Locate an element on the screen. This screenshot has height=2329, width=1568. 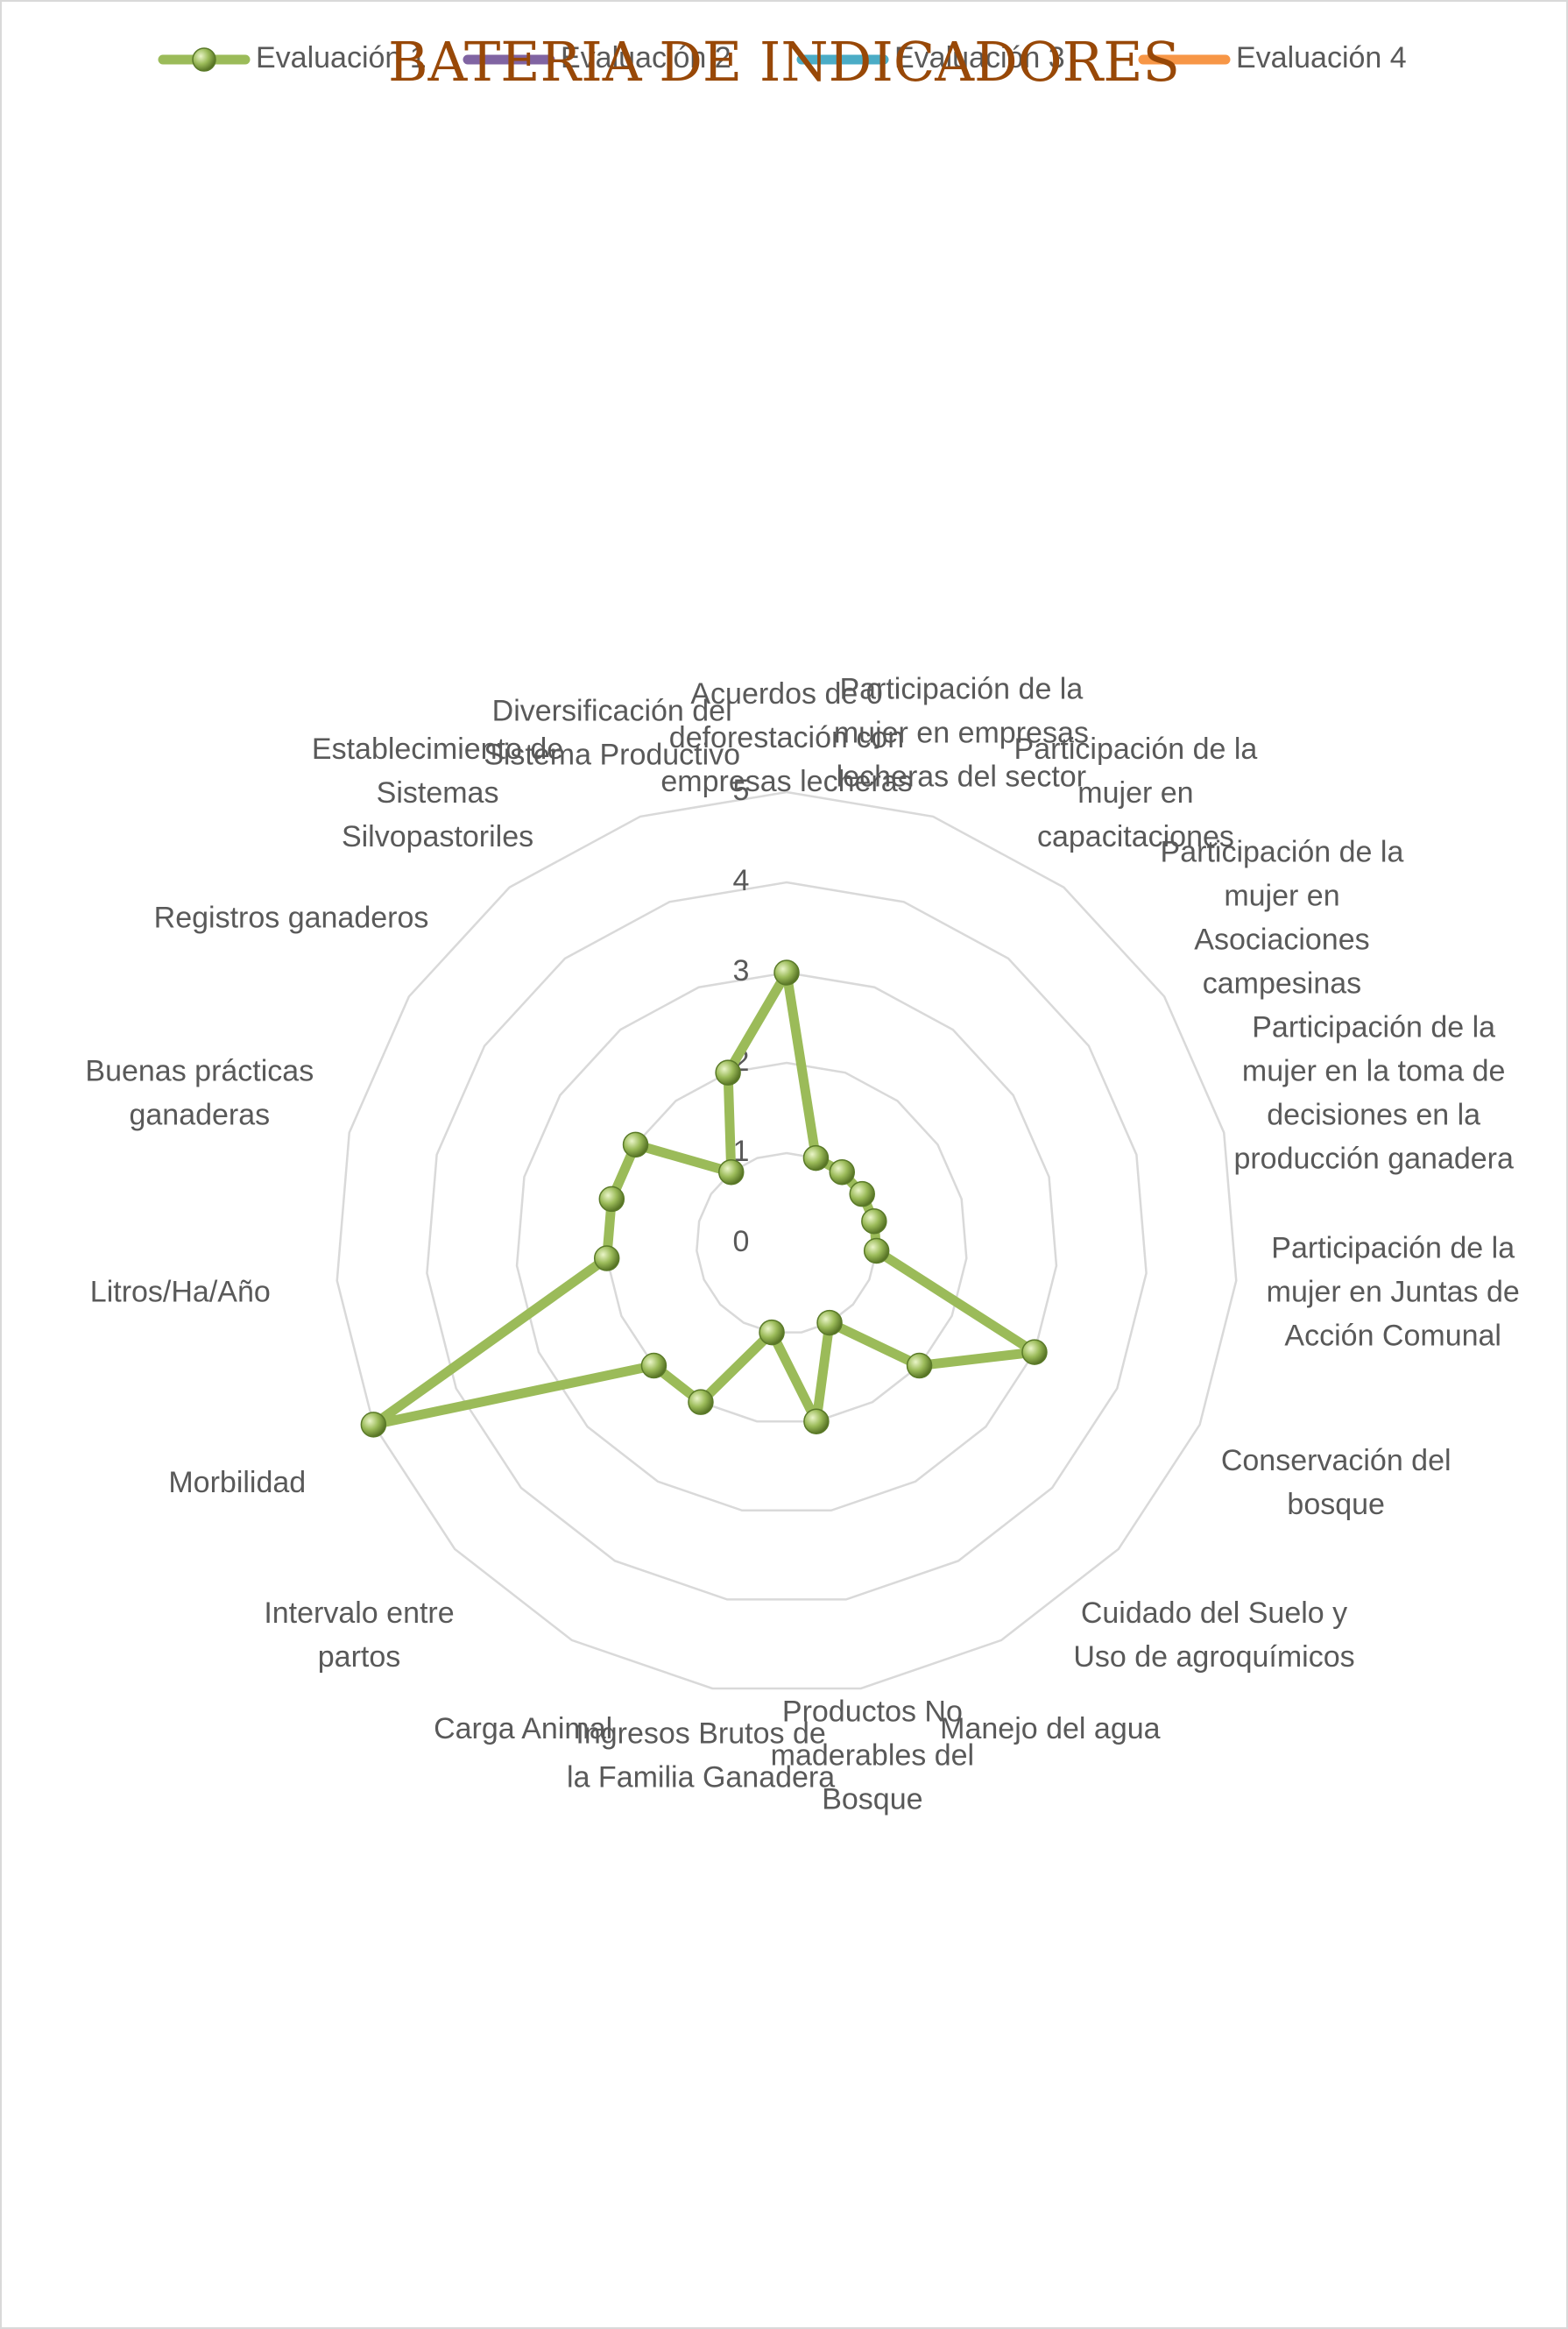
legend-label: Evaluación 2 is located at coordinates (646, 57).